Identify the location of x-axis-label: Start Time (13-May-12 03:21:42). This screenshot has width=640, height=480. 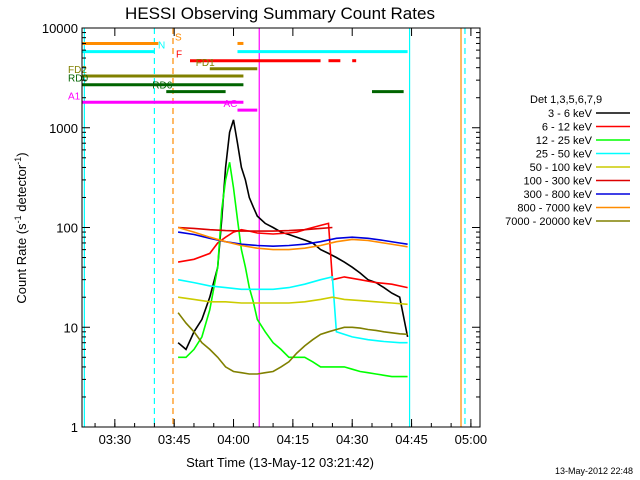
(280, 462).